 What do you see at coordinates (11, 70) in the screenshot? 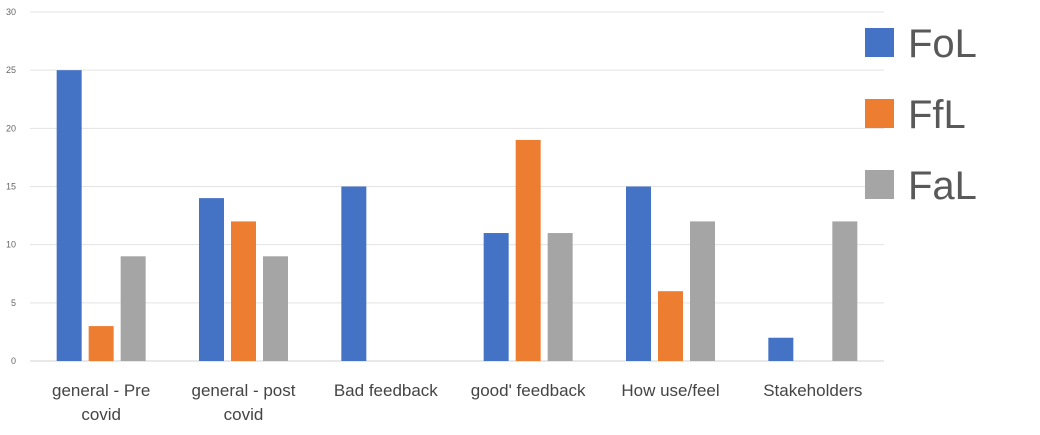
I see `y-tick-label-25: 25` at bounding box center [11, 70].